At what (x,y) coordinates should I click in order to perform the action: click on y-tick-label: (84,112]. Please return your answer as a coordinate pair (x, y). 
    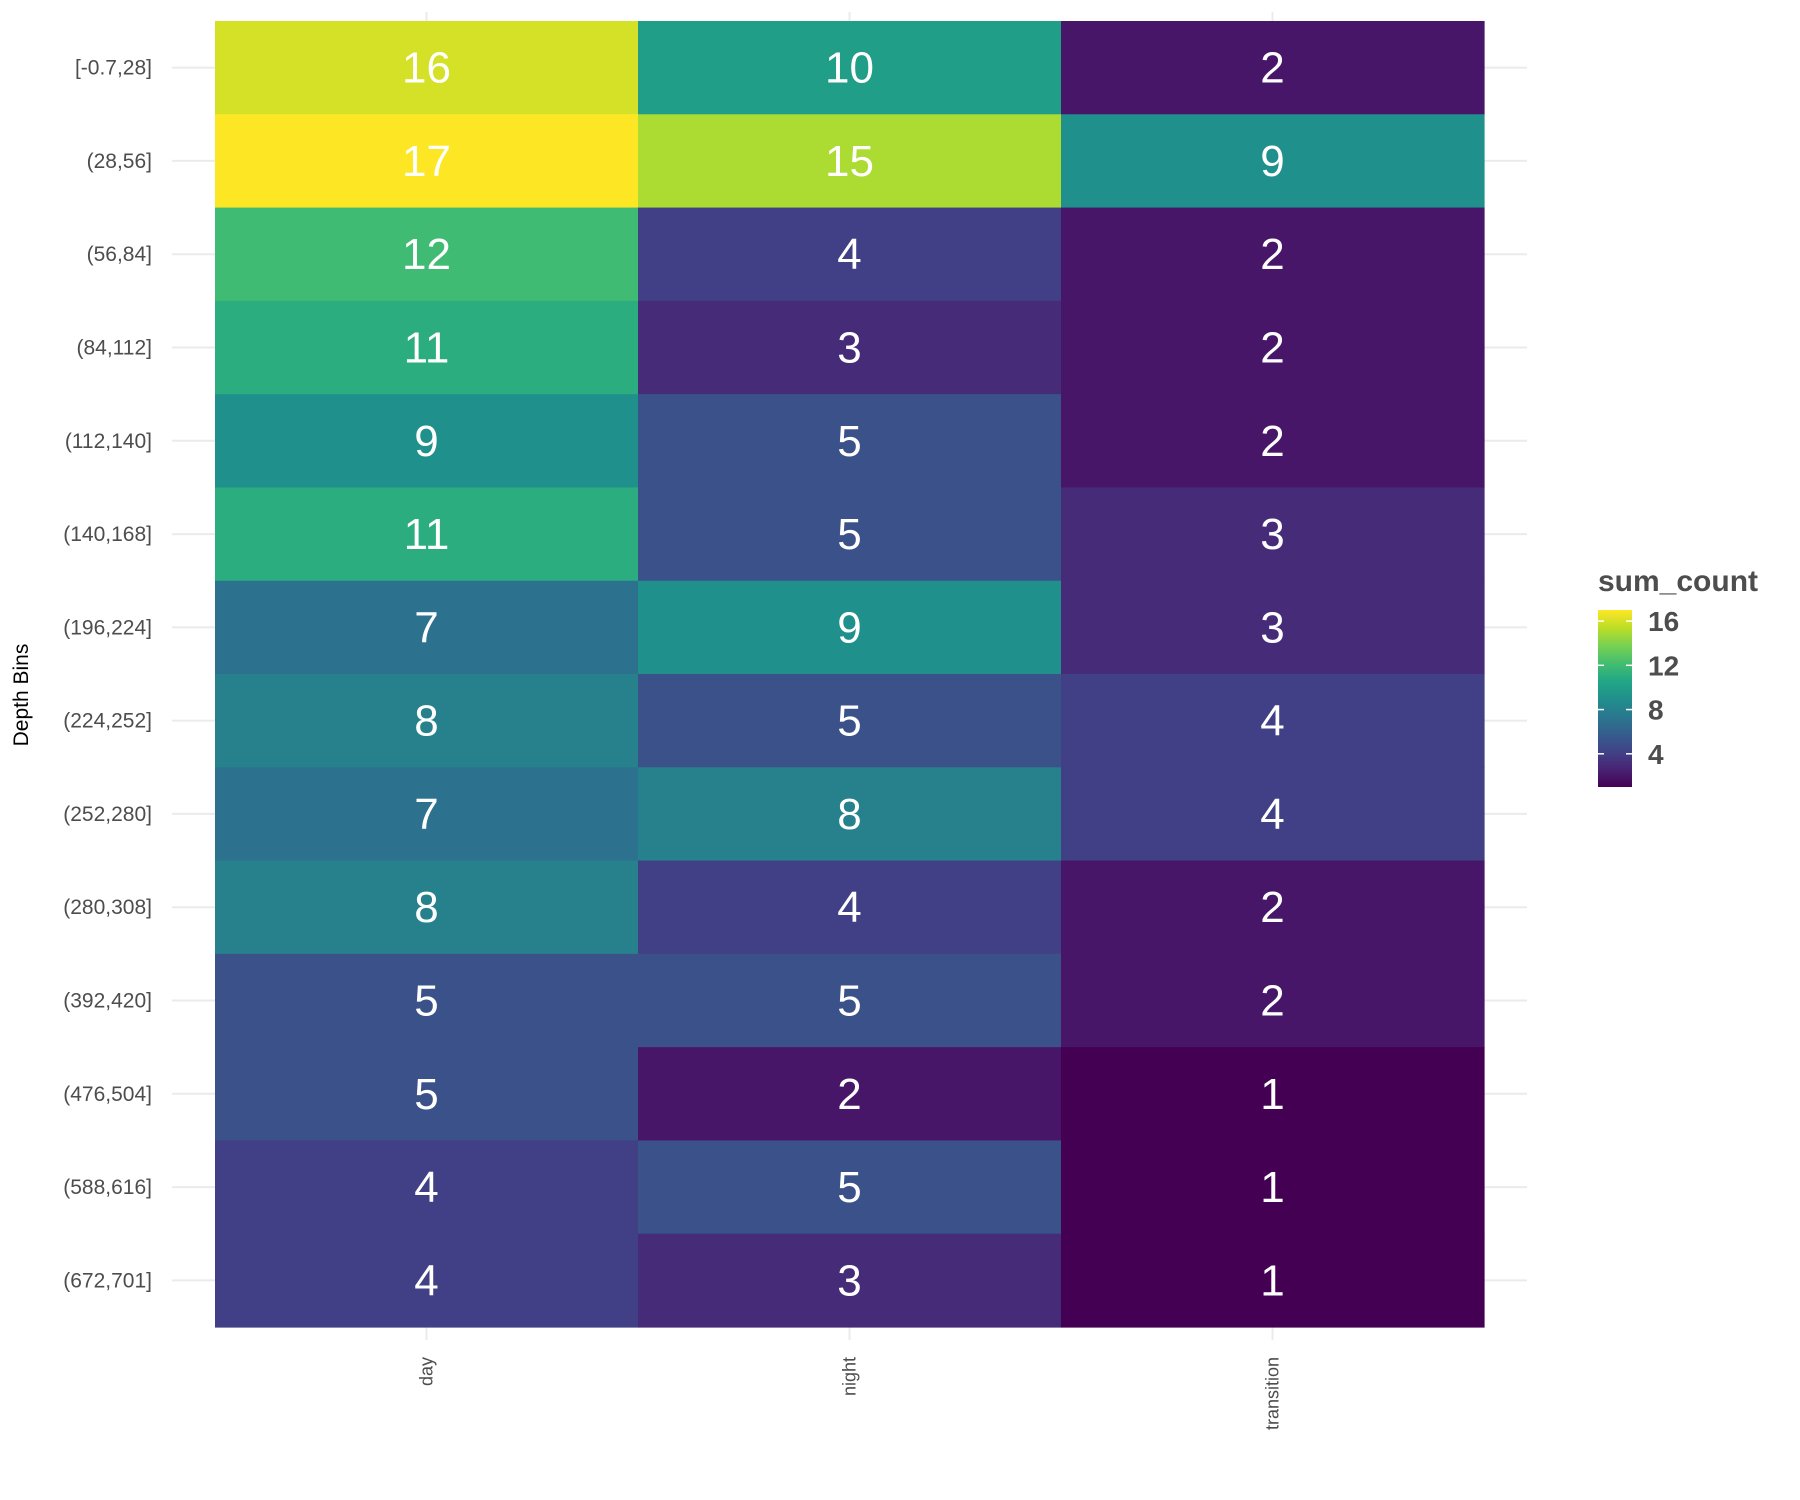
    Looking at the image, I should click on (115, 348).